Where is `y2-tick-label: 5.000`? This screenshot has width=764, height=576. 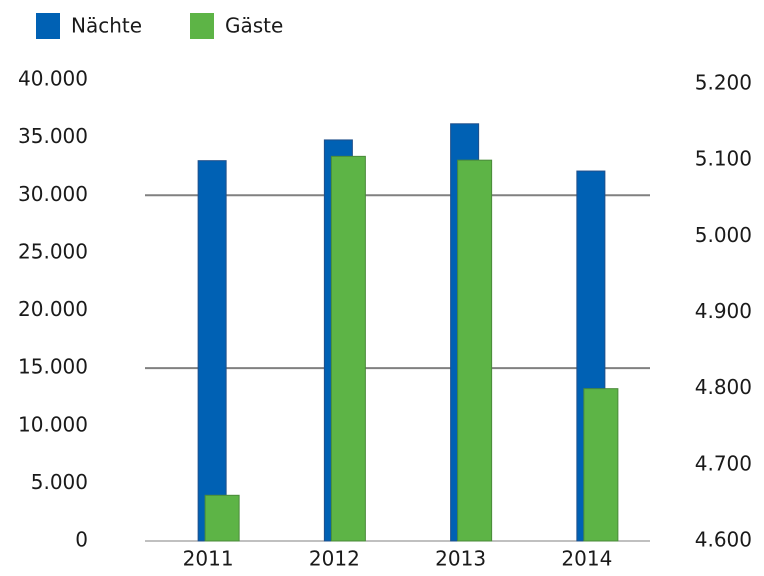 y2-tick-label: 5.000 is located at coordinates (723, 235).